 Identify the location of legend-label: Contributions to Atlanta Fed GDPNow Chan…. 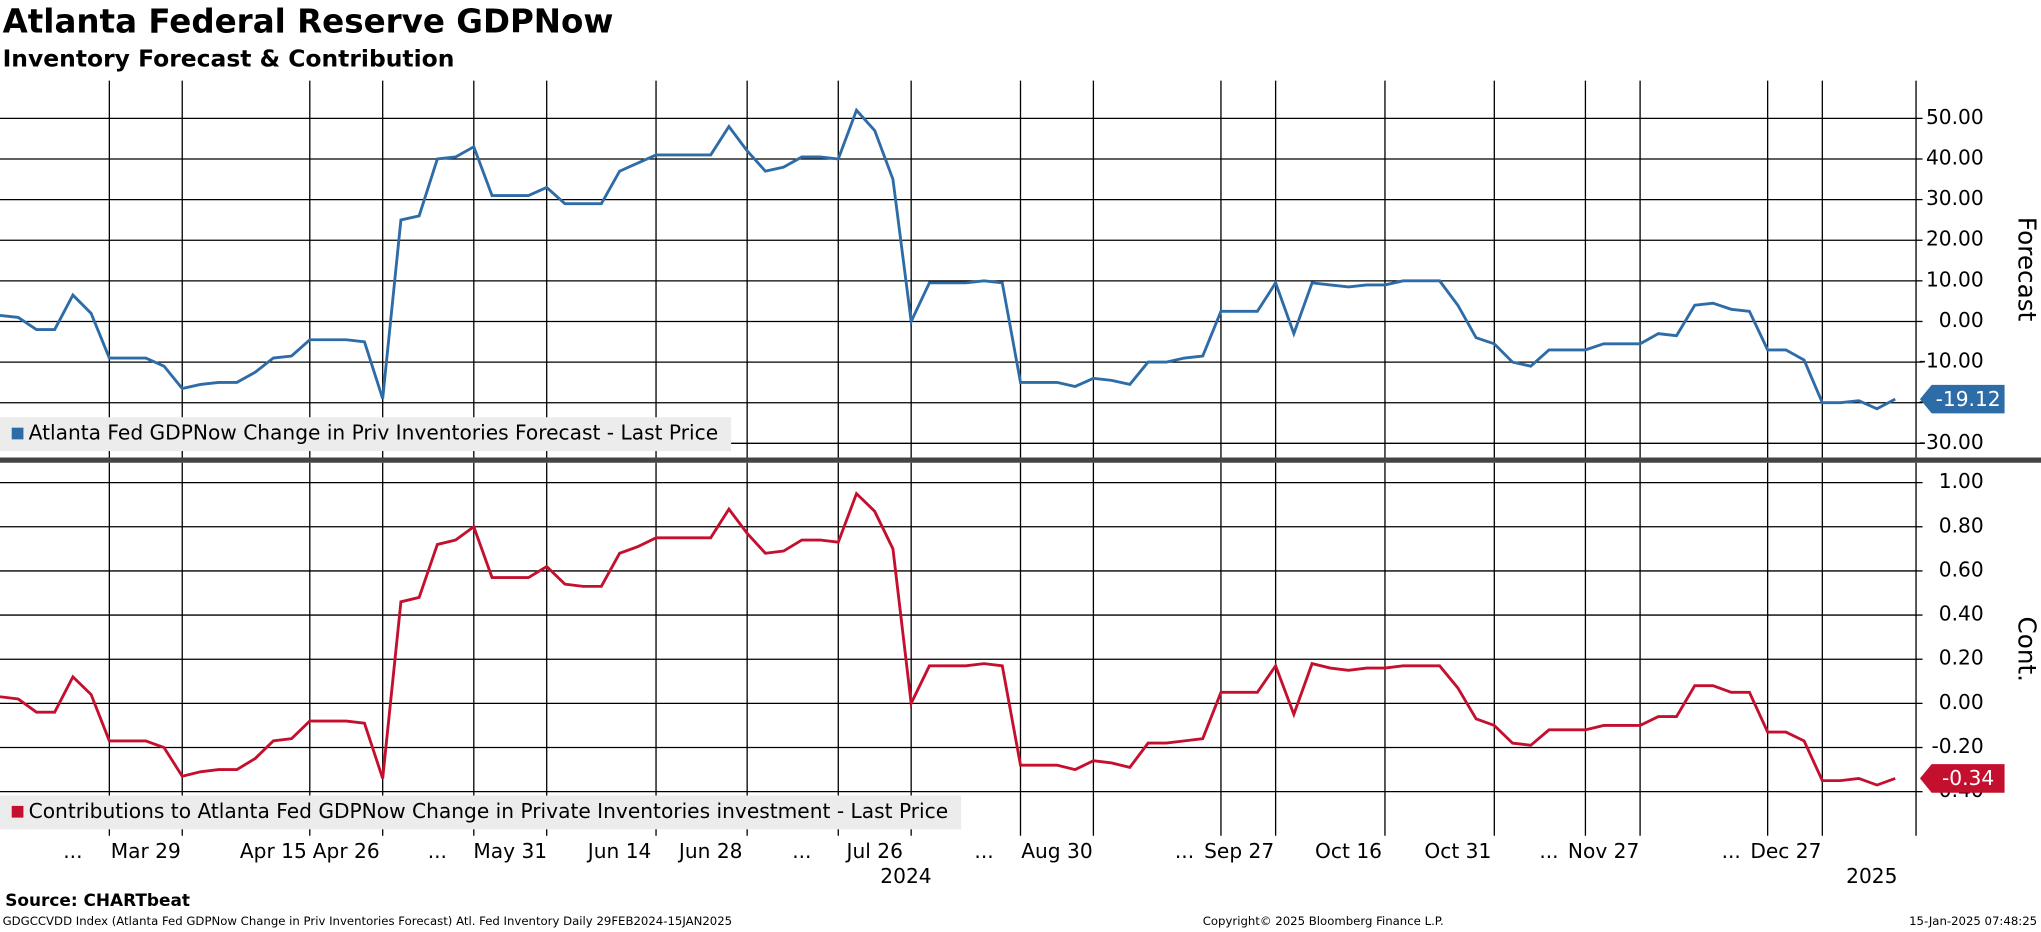
(489, 811).